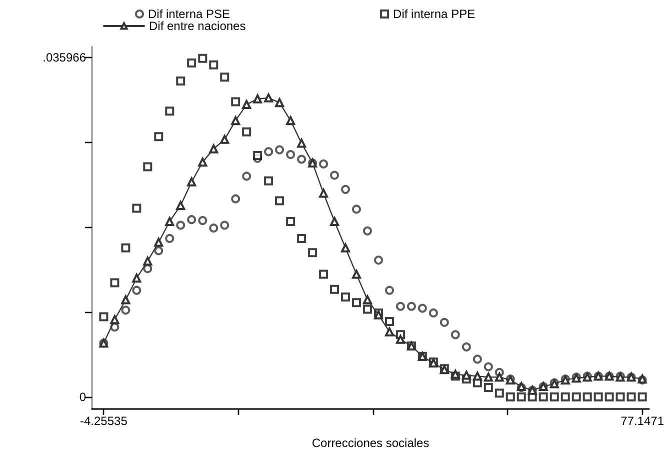  Describe the element at coordinates (642, 421) in the screenshot. I see `x-tick-label: 77.1471` at that location.